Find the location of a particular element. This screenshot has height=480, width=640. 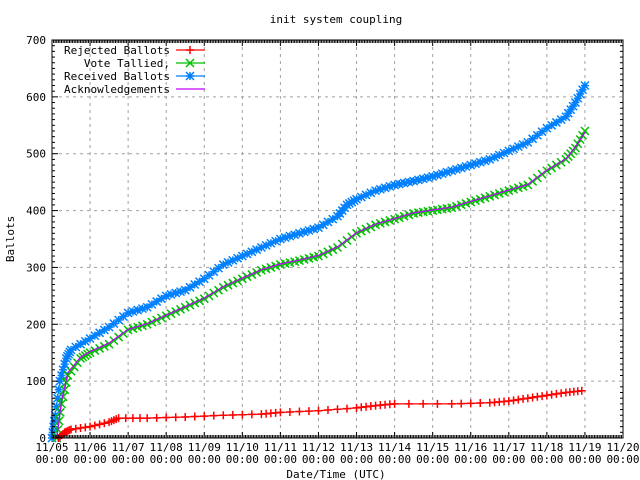

x-tick-label: 11/17 00:00 is located at coordinates (508, 453).